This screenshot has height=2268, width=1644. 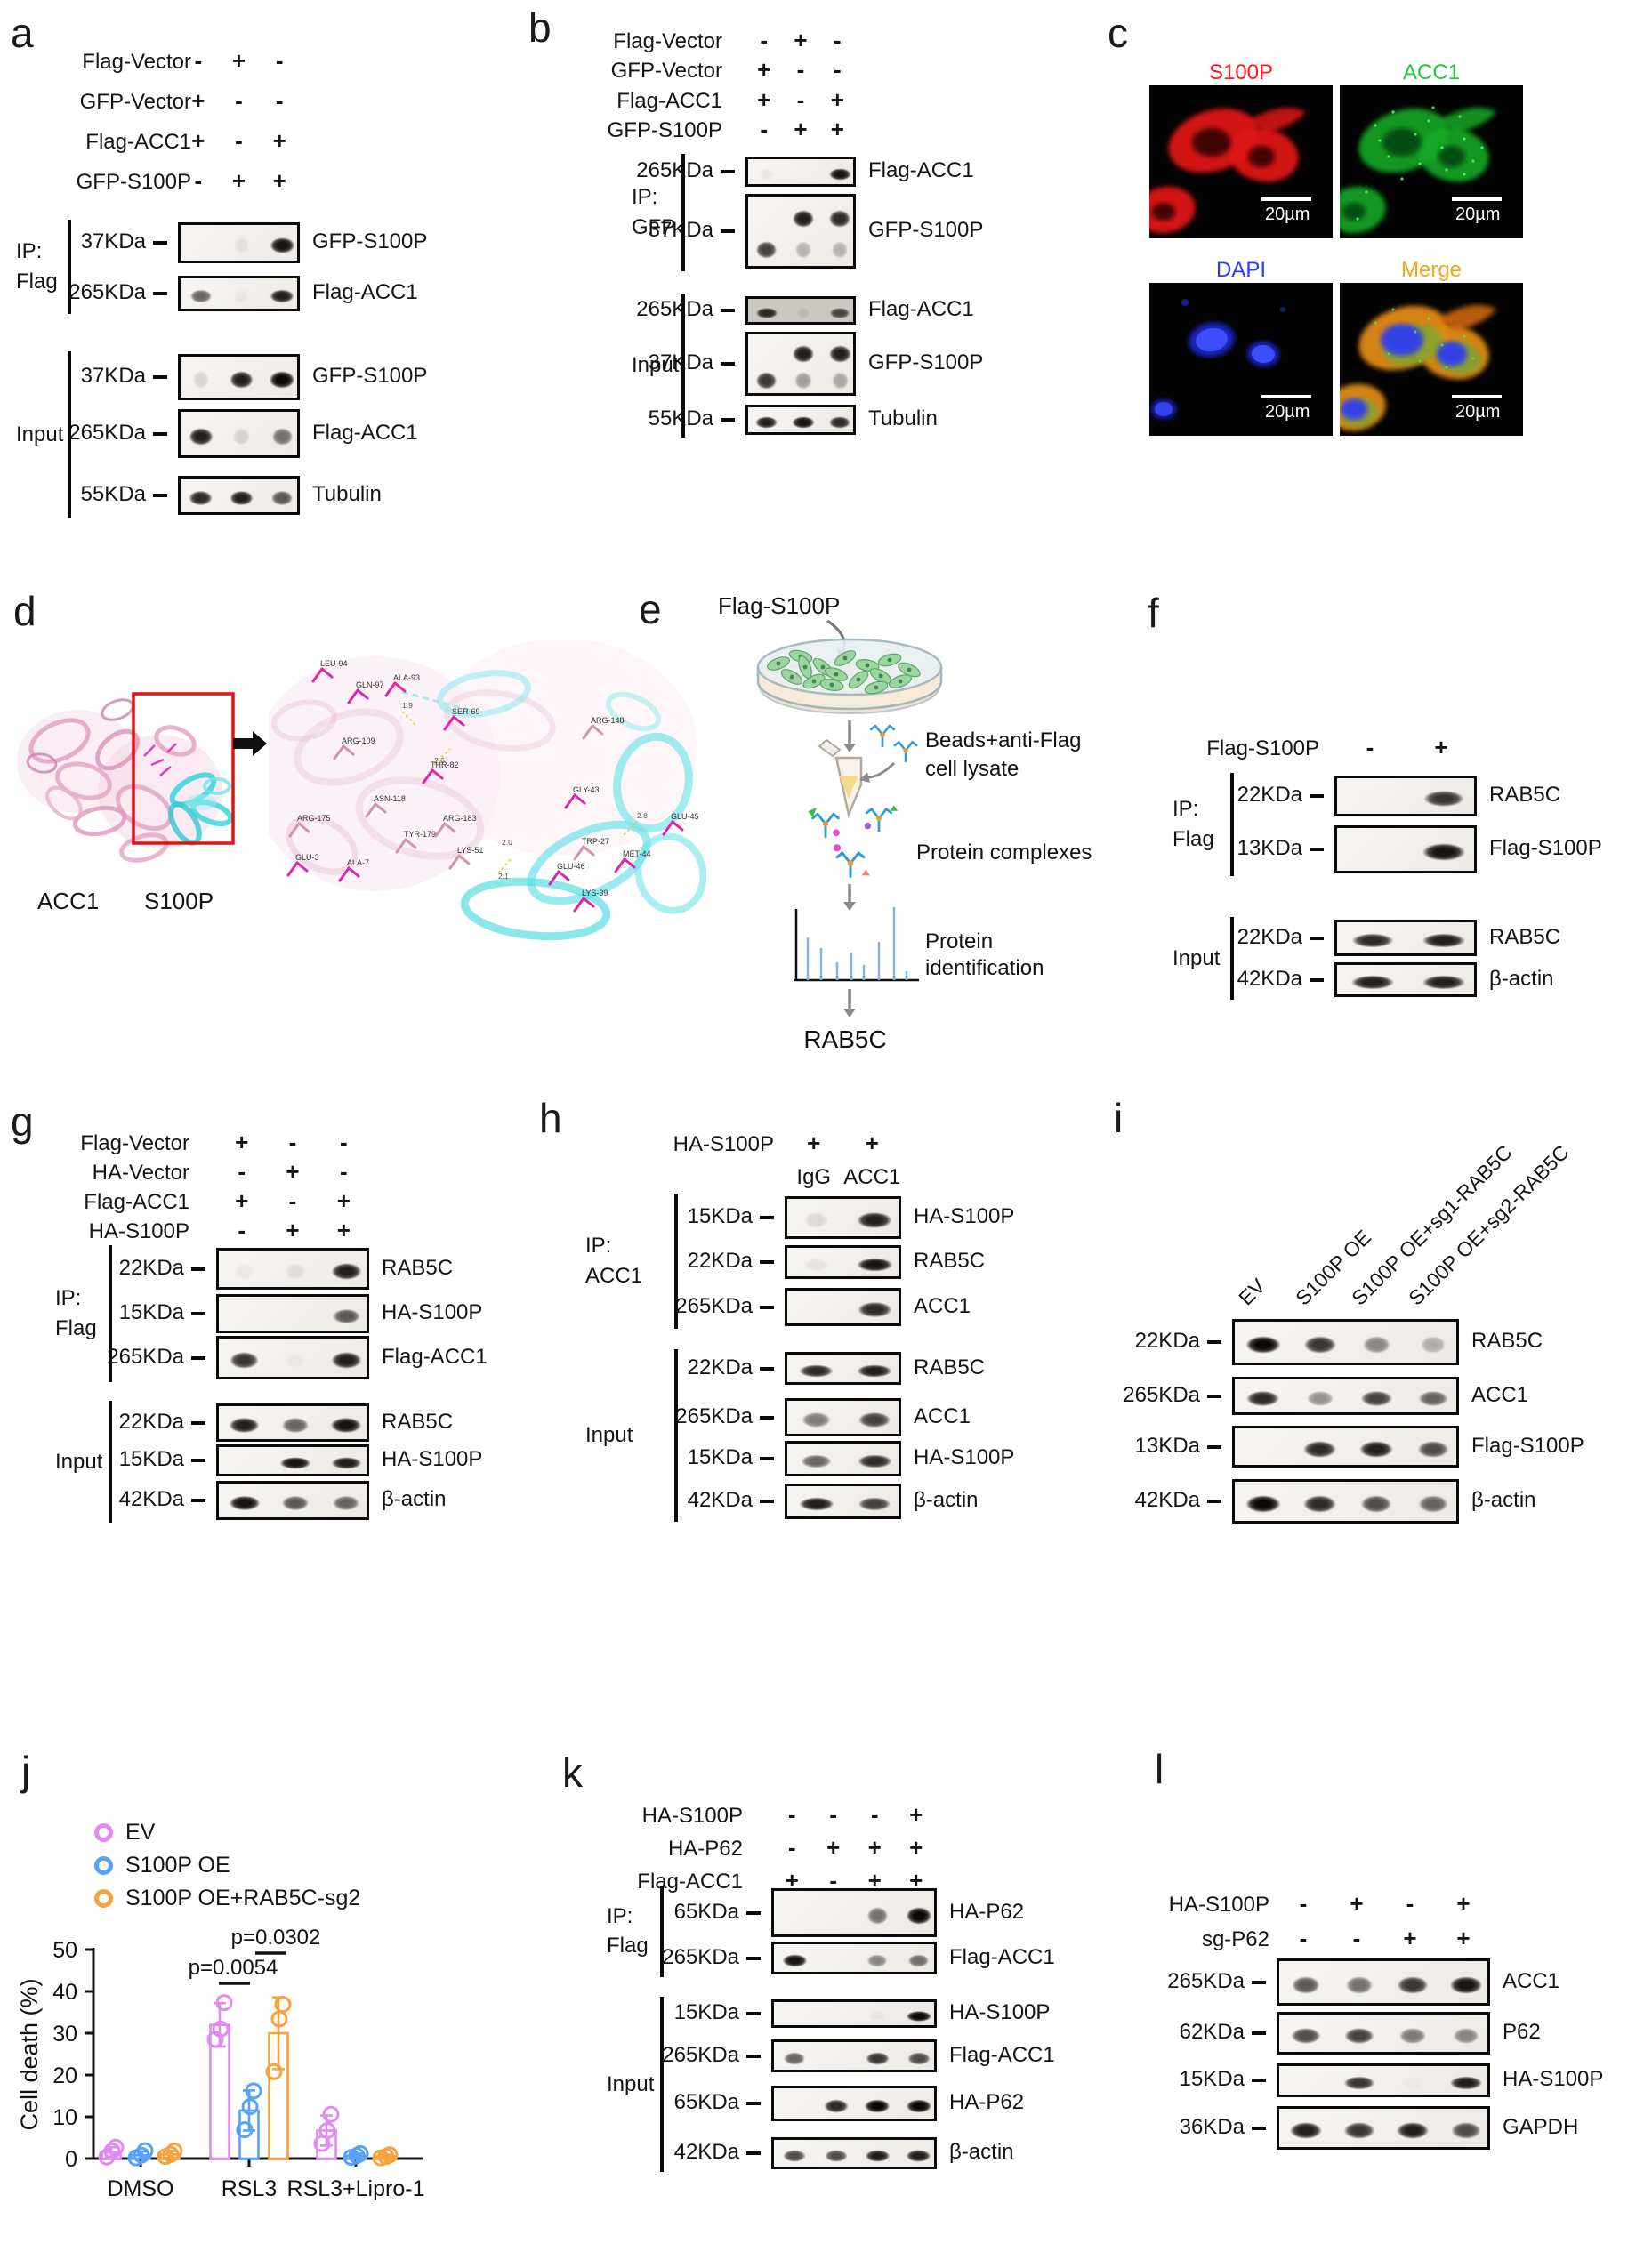 I want to click on svg-text: MET-44, so click(x=637, y=853).